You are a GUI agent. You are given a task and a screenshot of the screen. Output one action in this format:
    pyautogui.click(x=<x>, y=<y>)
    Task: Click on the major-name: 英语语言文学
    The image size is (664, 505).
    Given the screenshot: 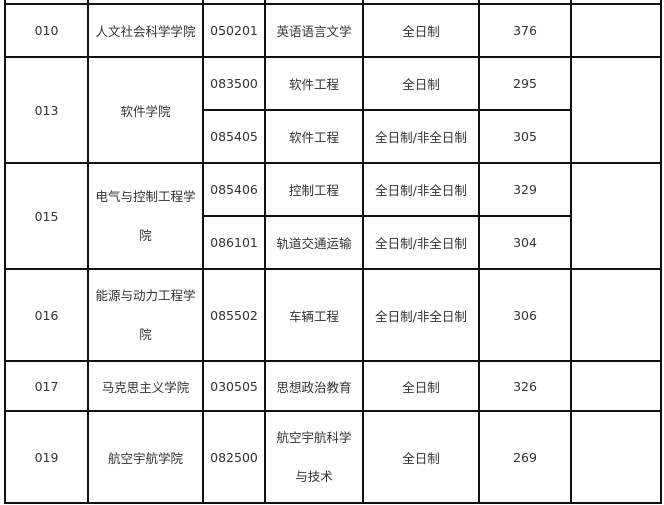 What is the action you would take?
    pyautogui.click(x=314, y=30)
    